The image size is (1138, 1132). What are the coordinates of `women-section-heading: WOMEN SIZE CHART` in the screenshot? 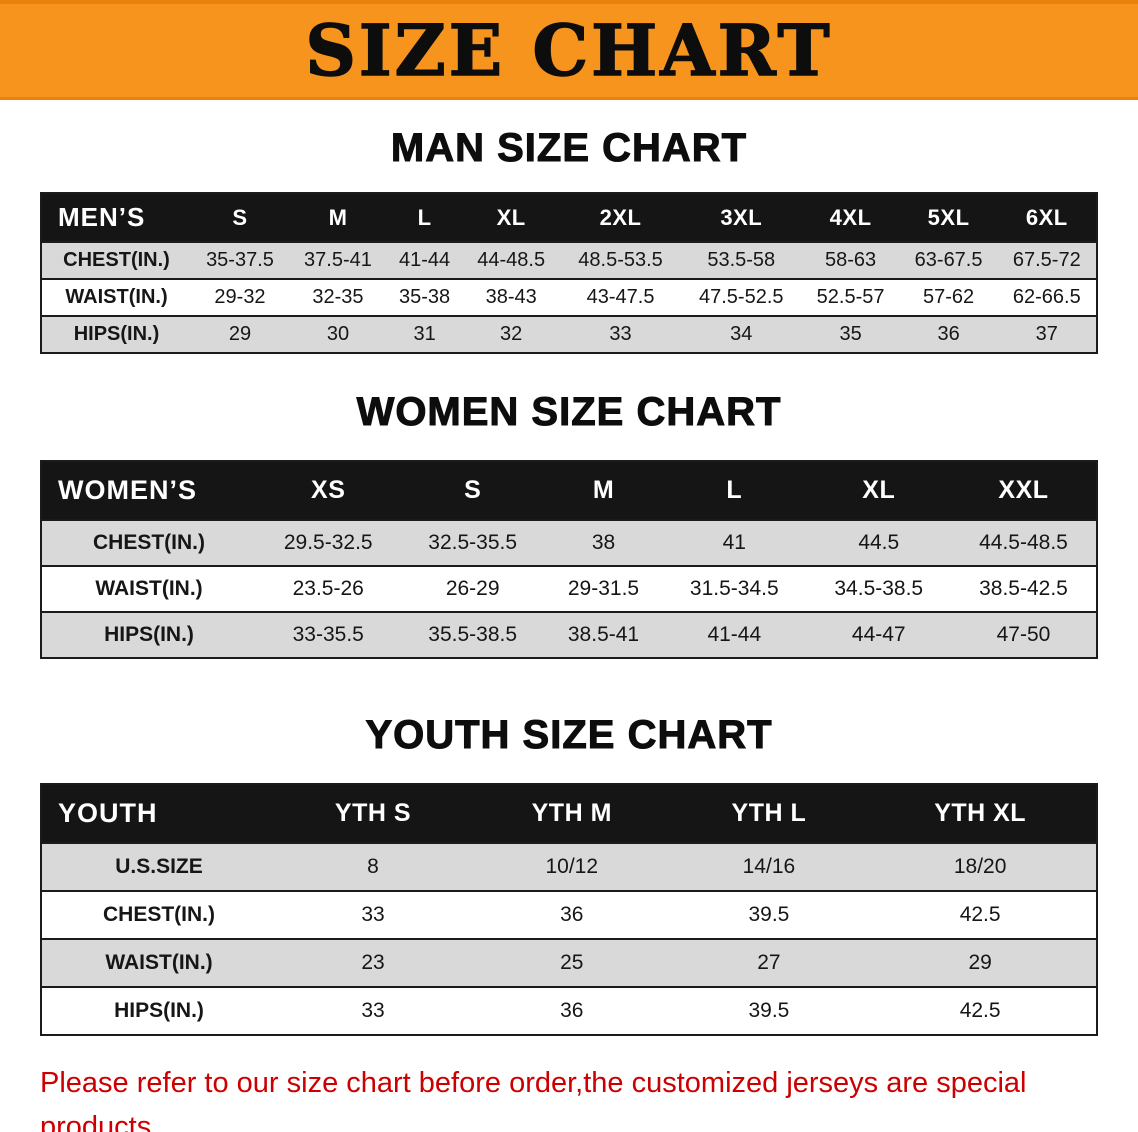 It's located at (569, 412).